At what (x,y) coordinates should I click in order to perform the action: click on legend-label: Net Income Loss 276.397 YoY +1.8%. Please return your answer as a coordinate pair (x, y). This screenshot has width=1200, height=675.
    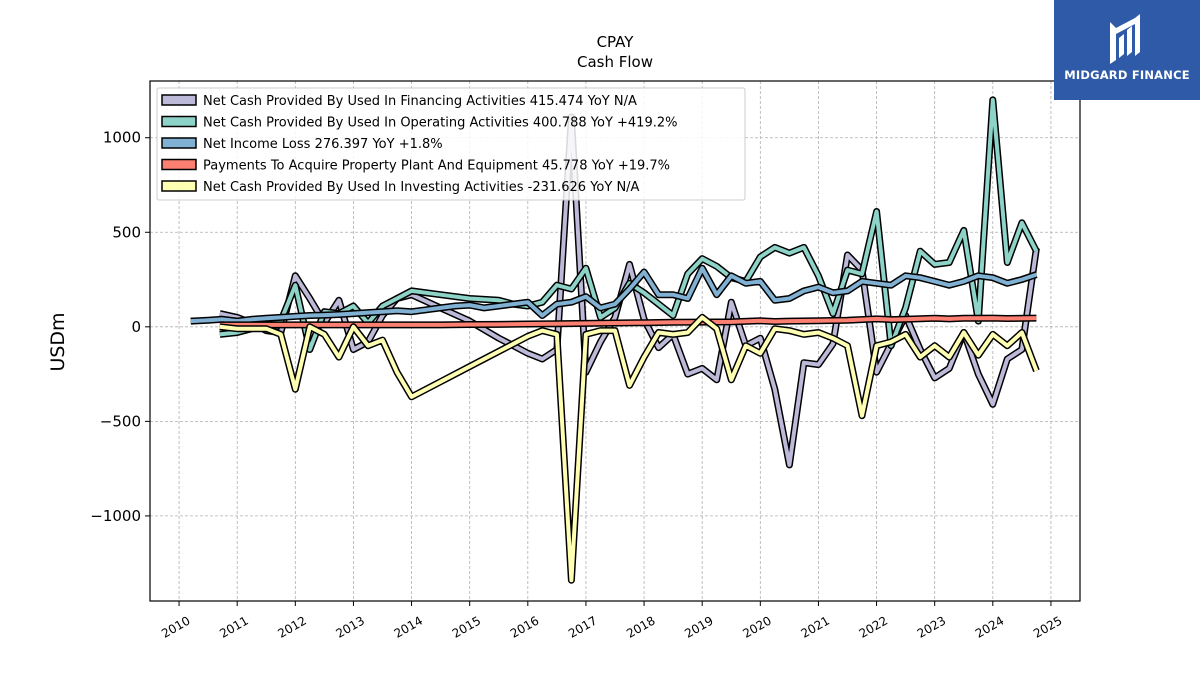
    Looking at the image, I should click on (323, 144).